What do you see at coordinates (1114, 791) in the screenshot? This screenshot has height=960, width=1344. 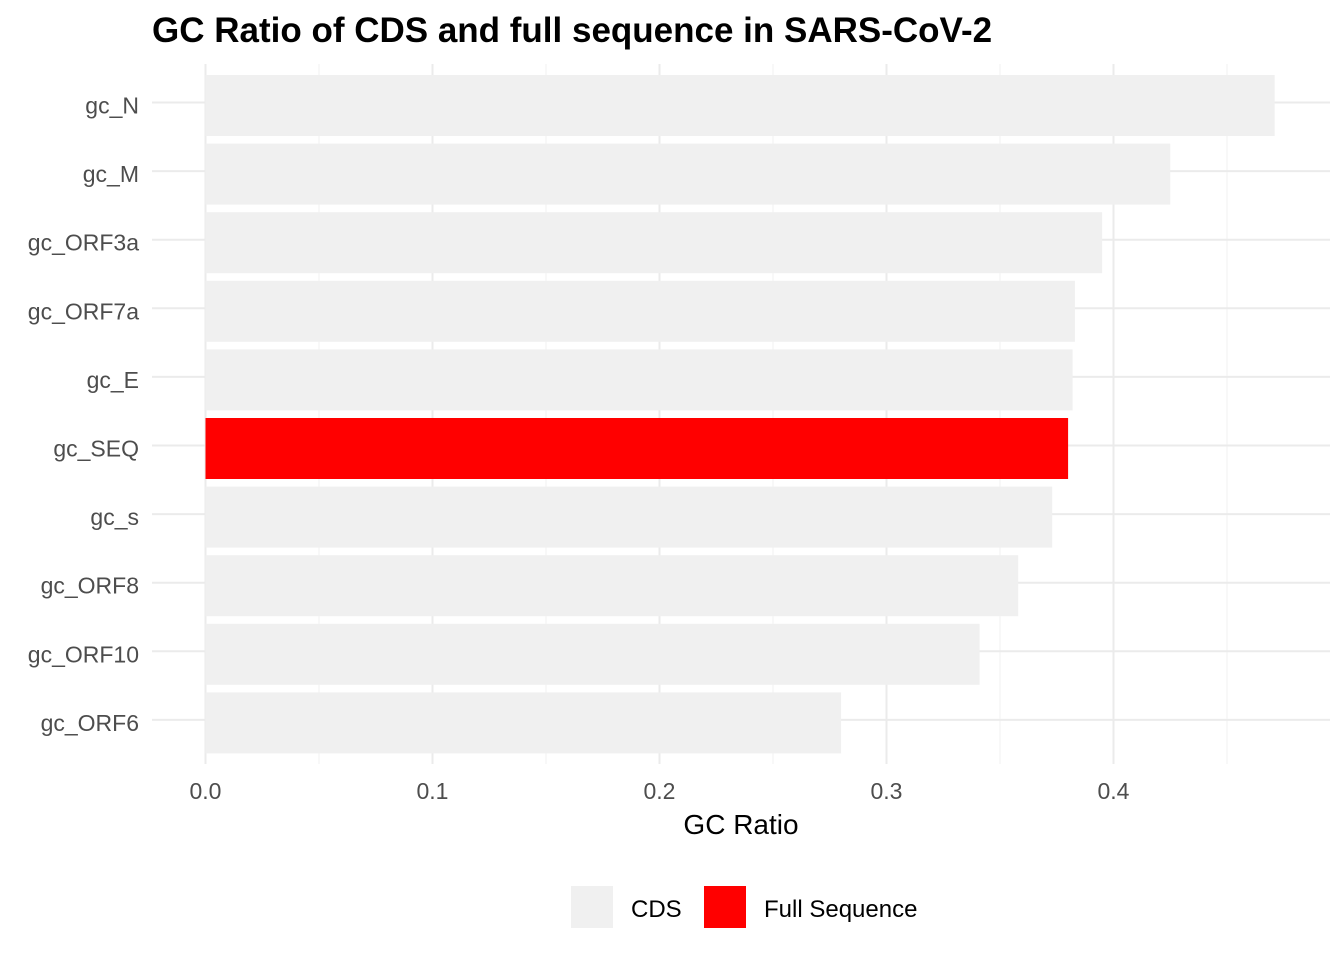 I see `x-tick-label: 0.4` at bounding box center [1114, 791].